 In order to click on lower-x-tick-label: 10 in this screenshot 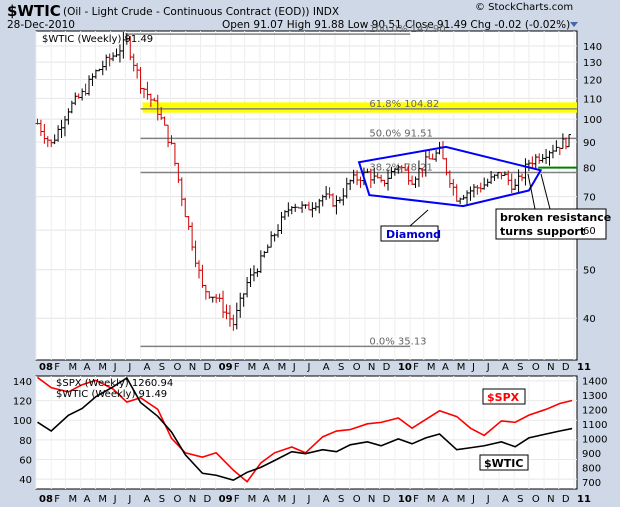, I will do `click(405, 499)`.